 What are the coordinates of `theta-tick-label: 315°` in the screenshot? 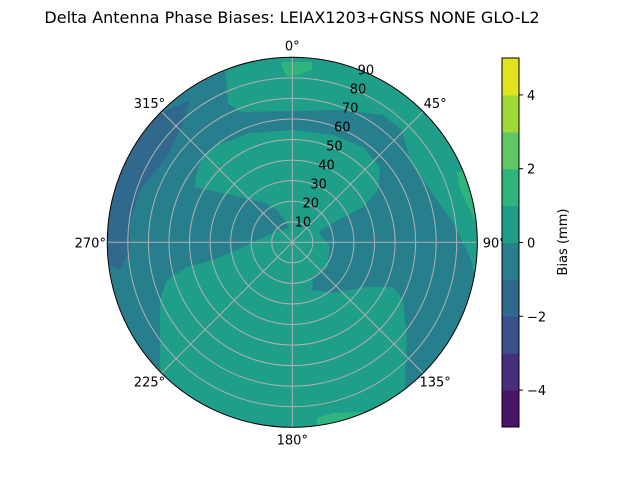 It's located at (149, 104).